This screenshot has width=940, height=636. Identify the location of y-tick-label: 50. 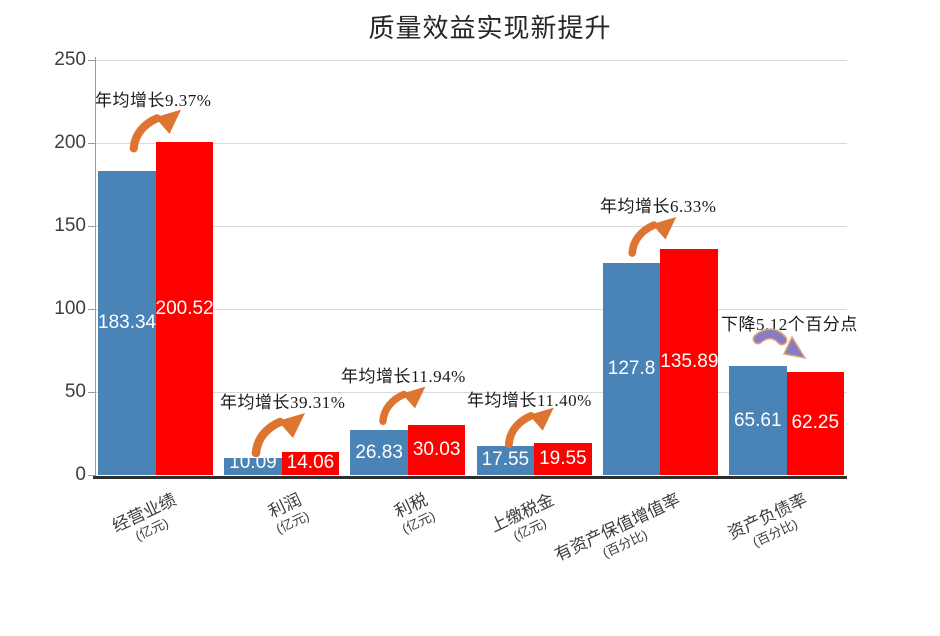
(75, 391).